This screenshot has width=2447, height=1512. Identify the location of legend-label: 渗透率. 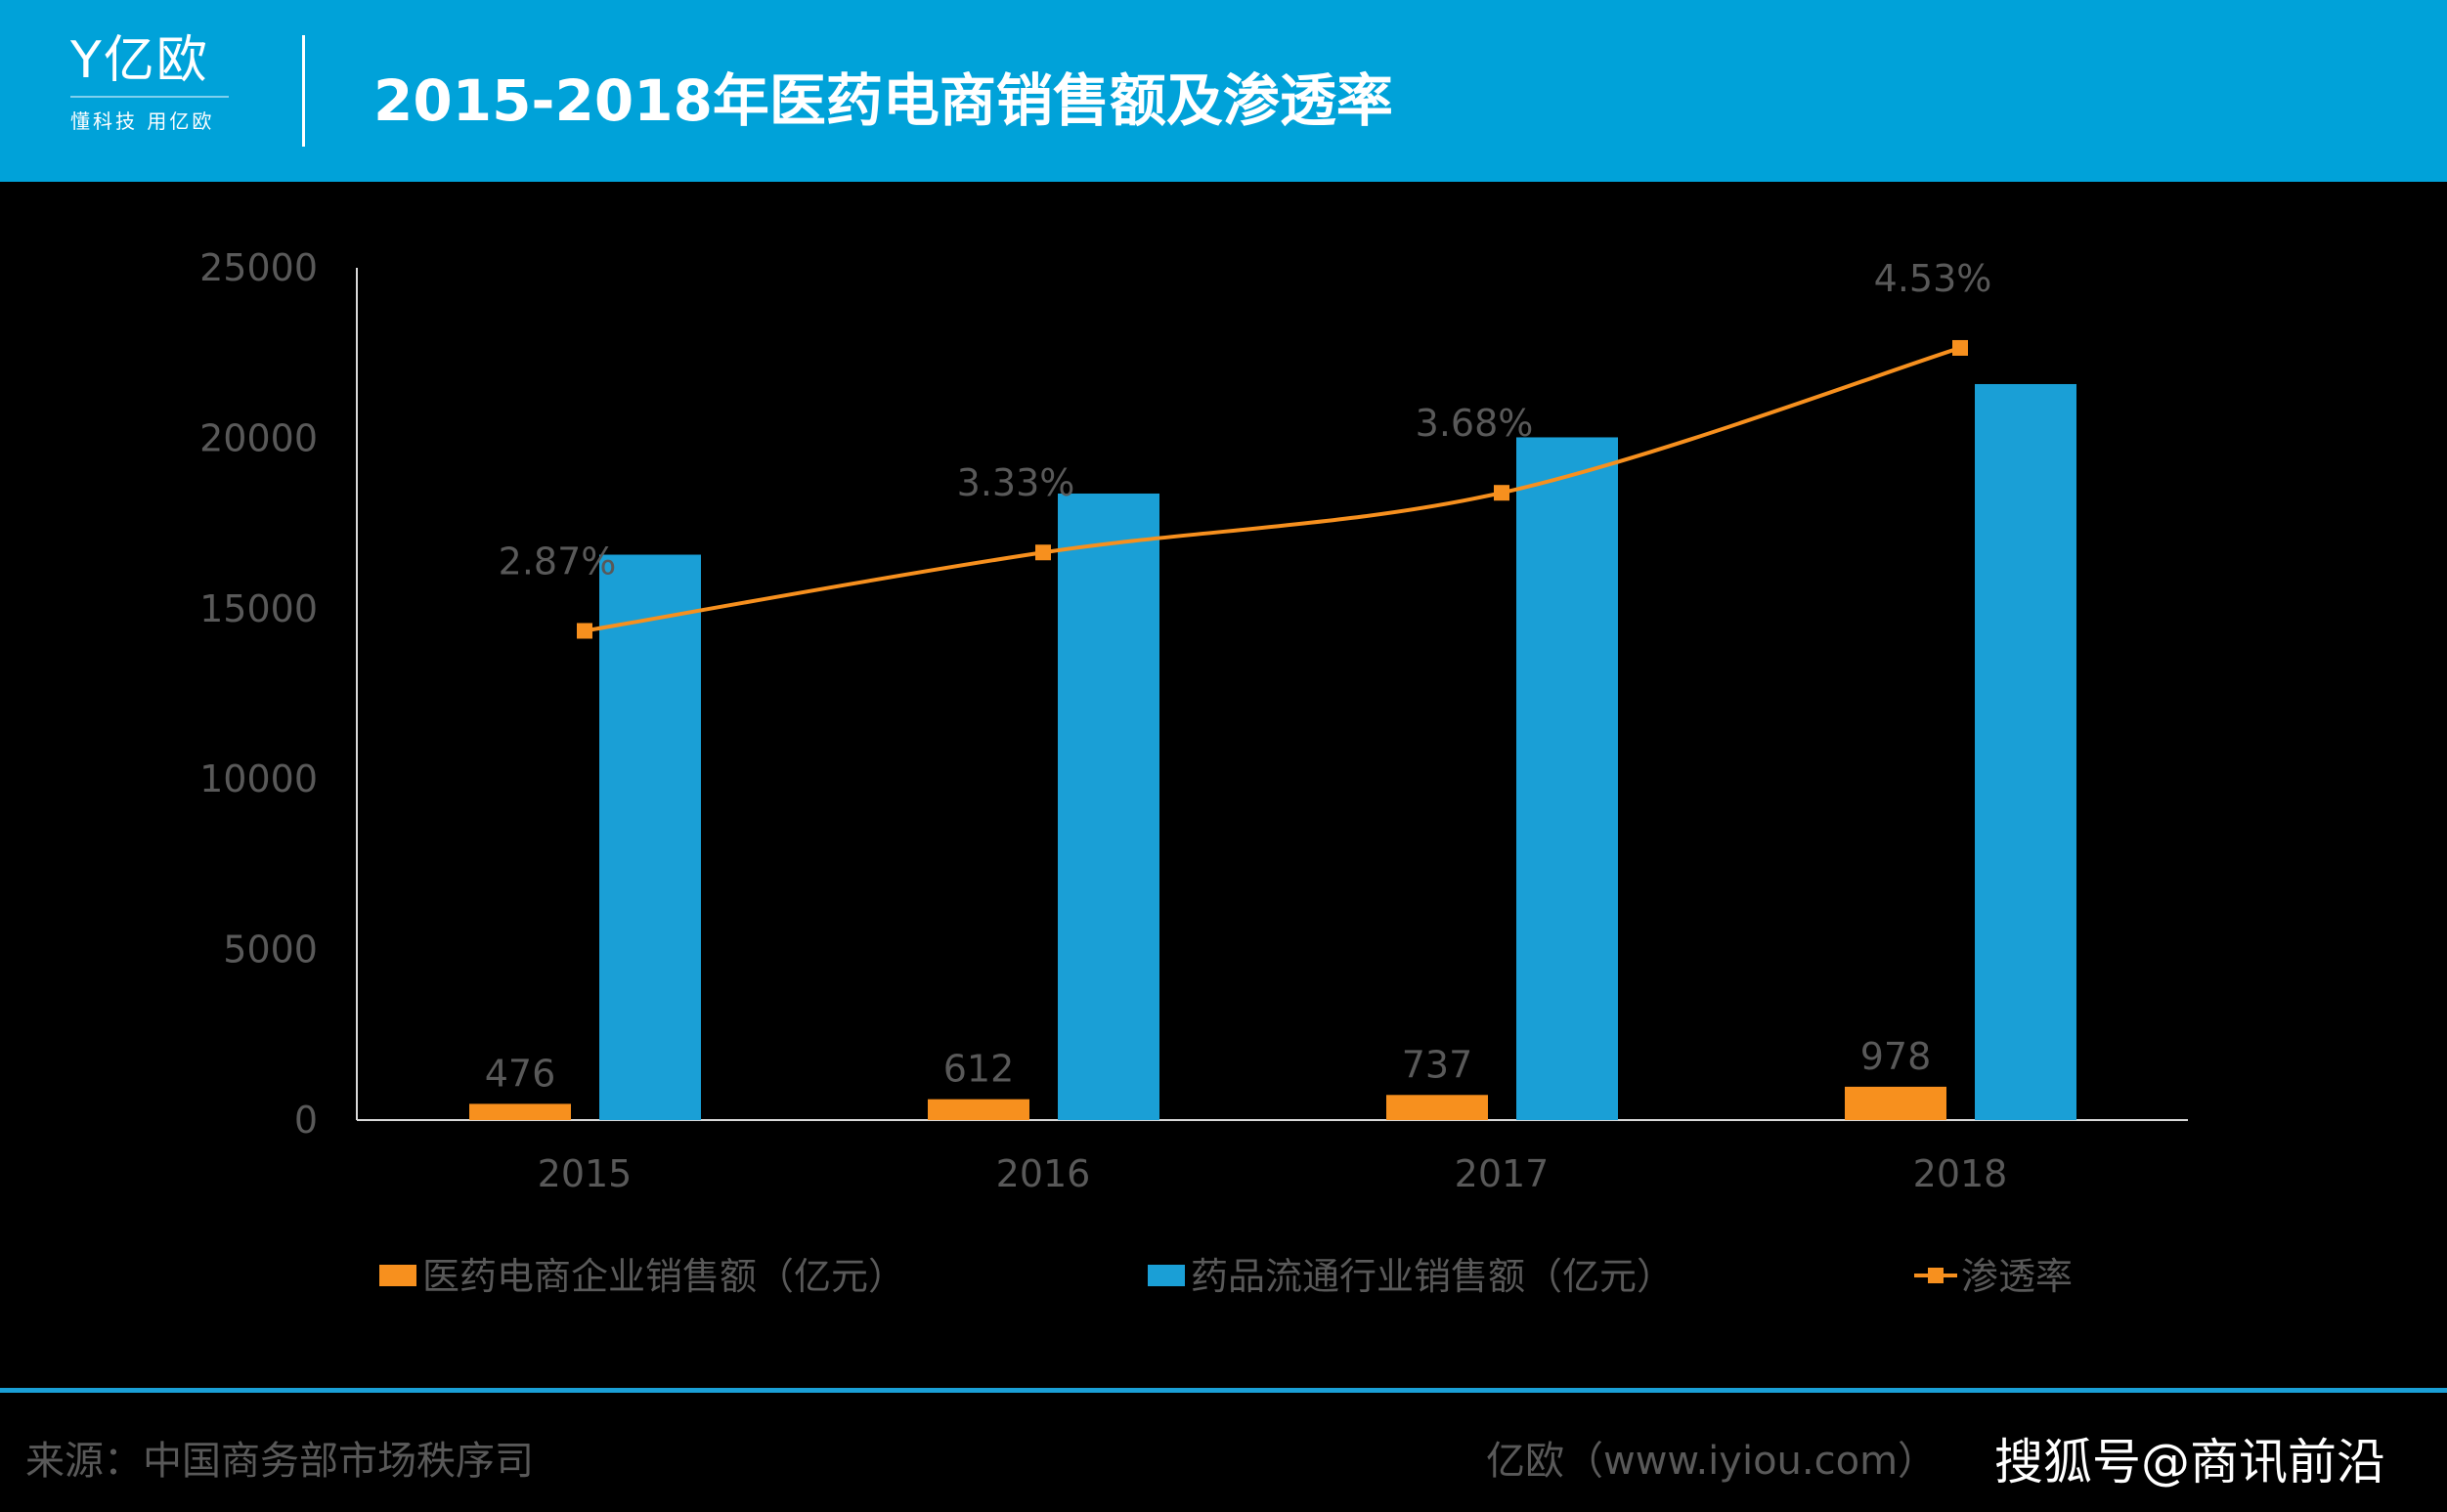
(2017, 1276).